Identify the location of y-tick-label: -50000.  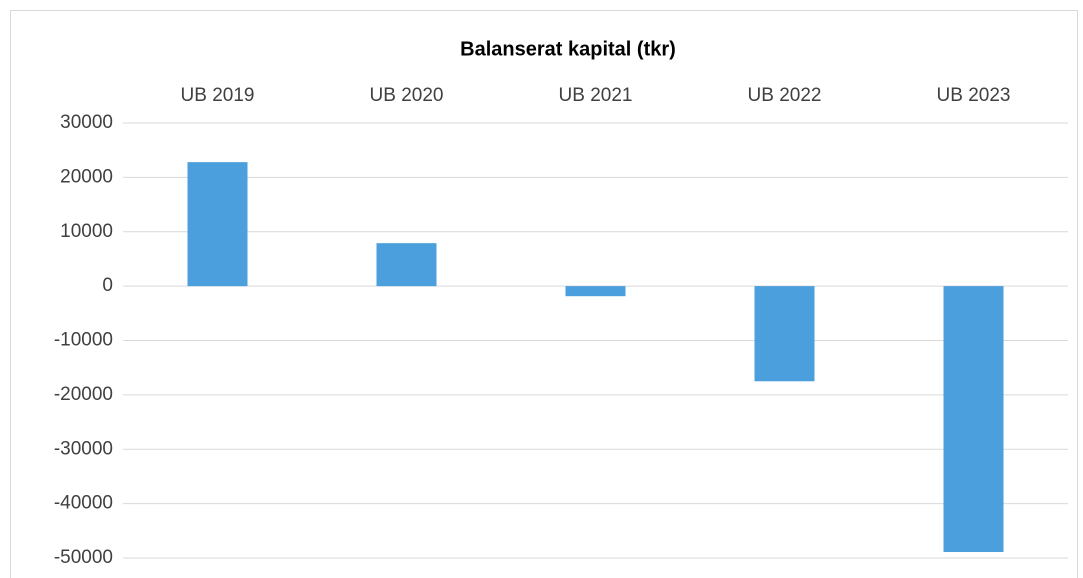
(83, 557).